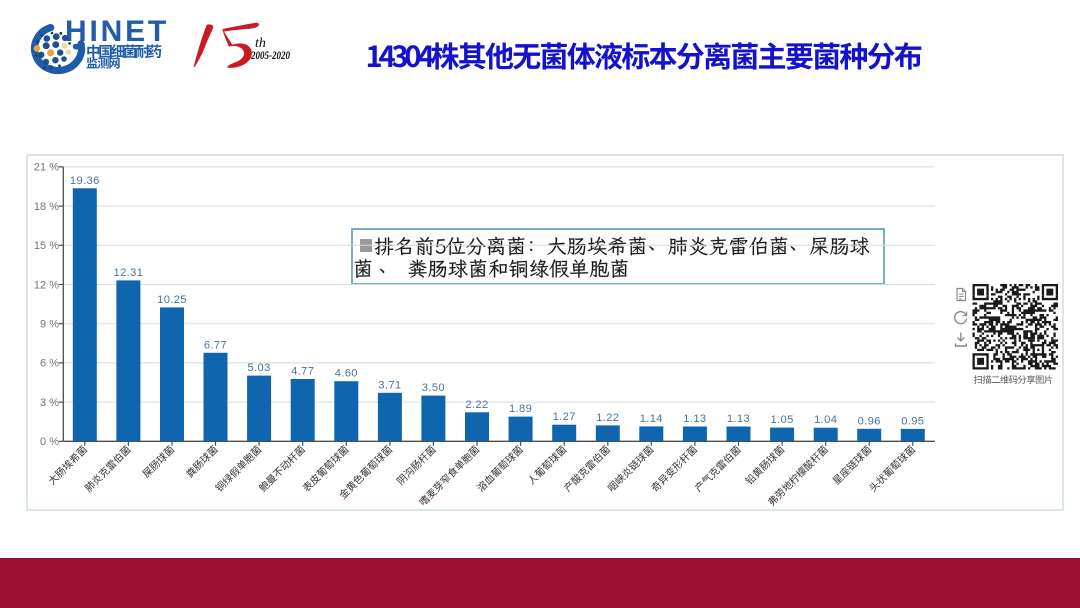 The image size is (1080, 608). I want to click on svg-text: 12.31, so click(129, 273).